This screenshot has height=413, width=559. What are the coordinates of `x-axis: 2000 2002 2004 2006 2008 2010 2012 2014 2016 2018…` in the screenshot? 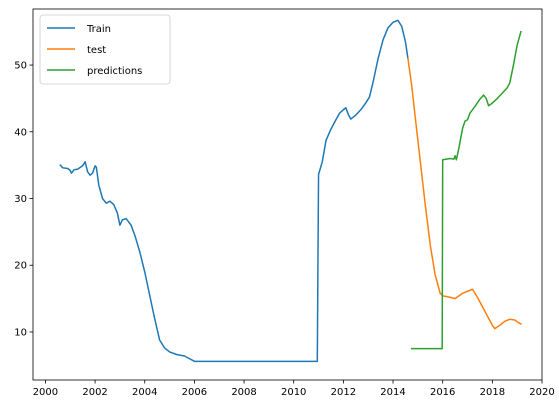 It's located at (294, 389).